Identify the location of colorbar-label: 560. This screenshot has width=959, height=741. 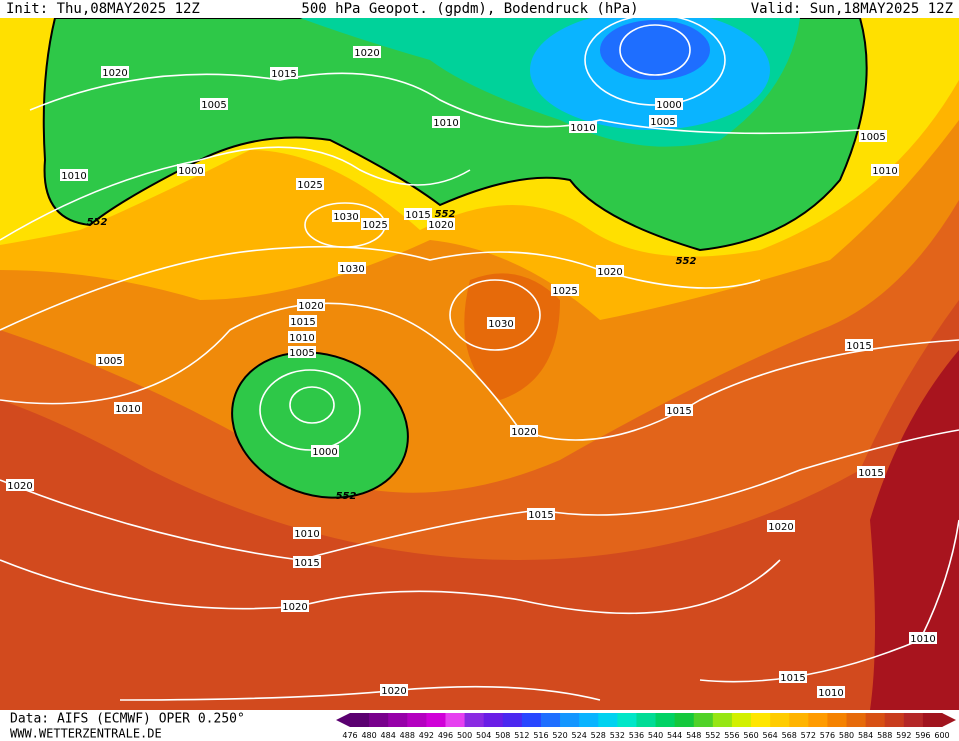
(750, 735).